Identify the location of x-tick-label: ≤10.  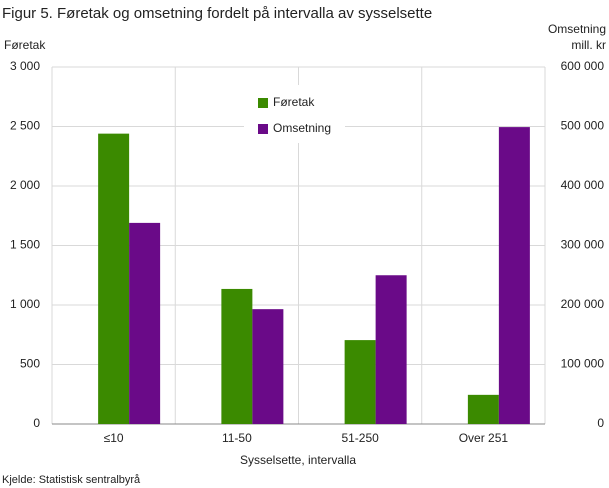
(114, 438).